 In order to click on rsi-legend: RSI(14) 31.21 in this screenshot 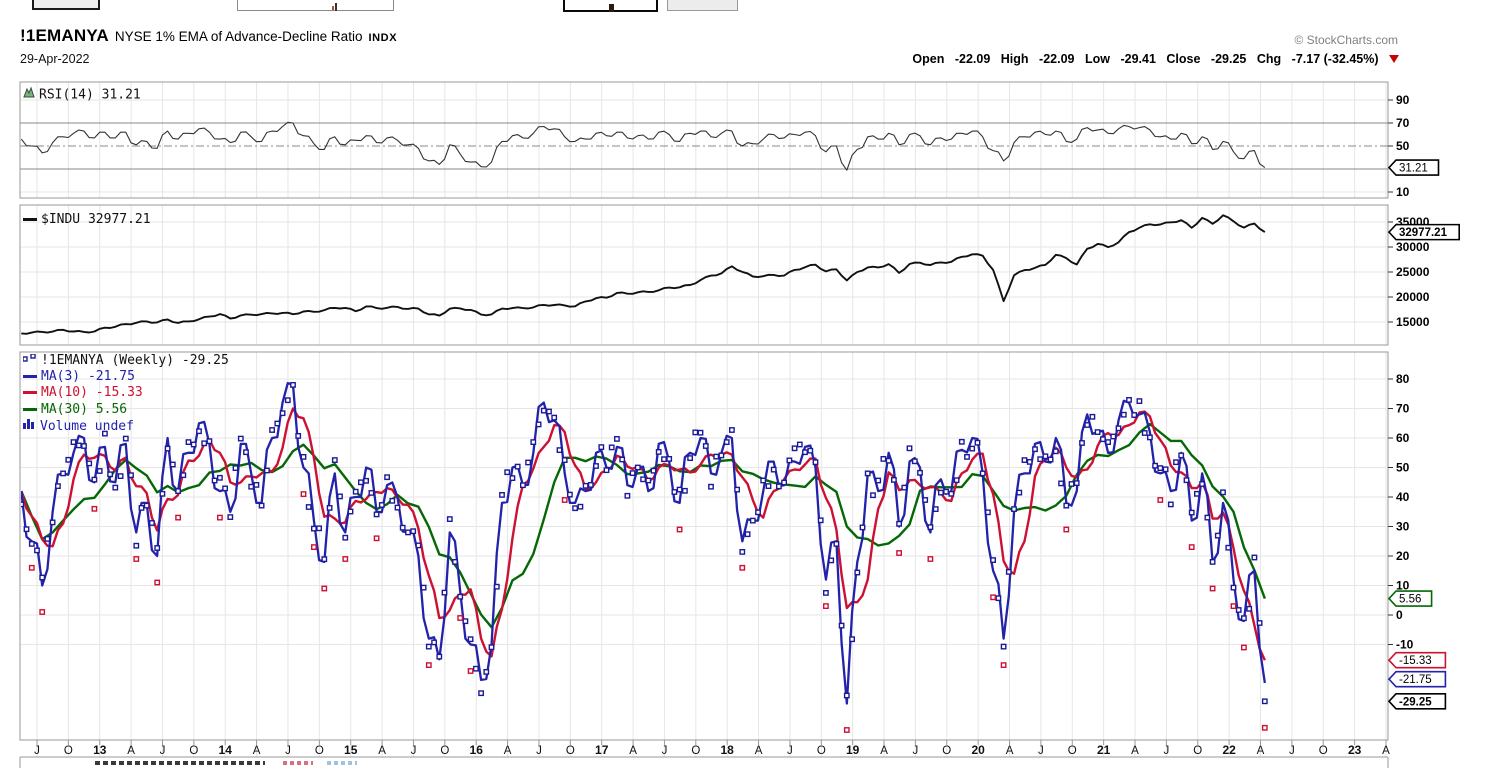, I will do `click(82, 95)`.